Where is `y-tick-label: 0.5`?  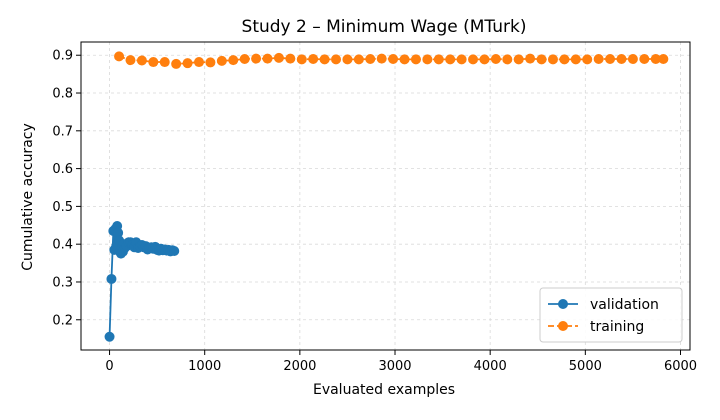
y-tick-label: 0.5 is located at coordinates (62, 207).